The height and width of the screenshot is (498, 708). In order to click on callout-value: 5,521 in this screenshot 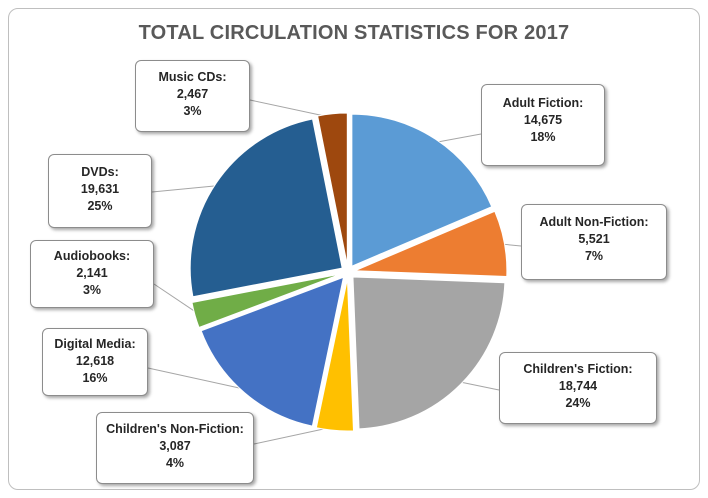, I will do `click(594, 239)`.